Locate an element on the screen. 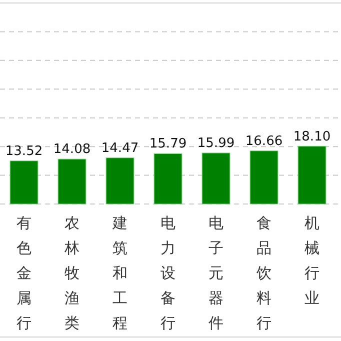 The height and width of the screenshot is (341, 341). x-tick-label: 有色金属行 is located at coordinates (24, 273).